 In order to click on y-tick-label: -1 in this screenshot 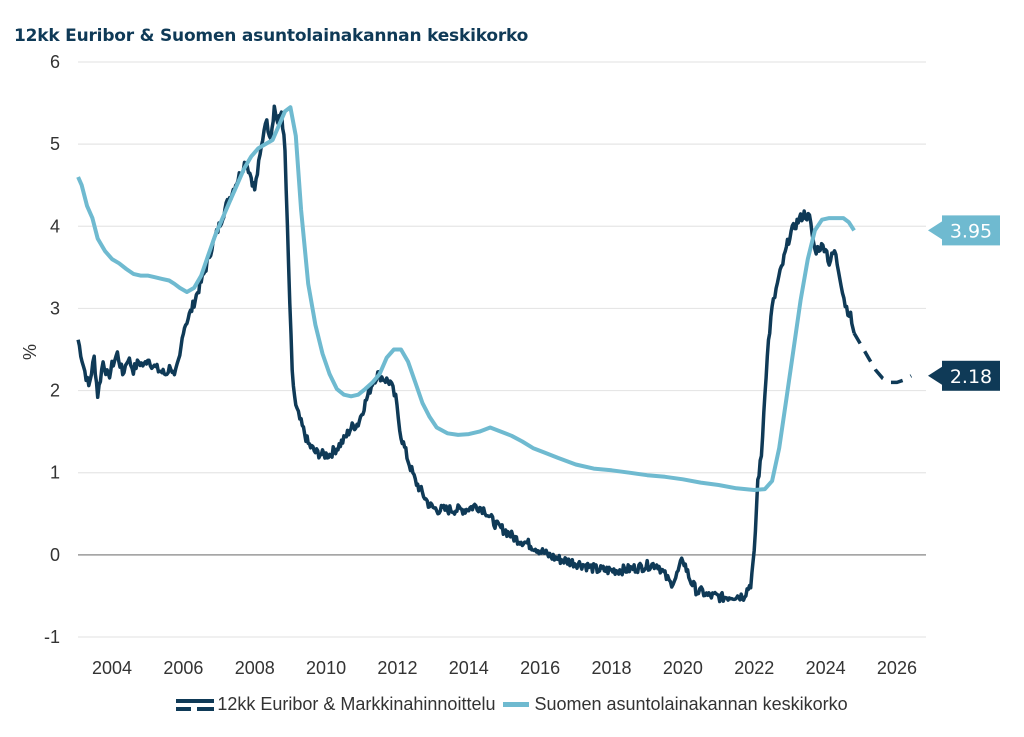, I will do `click(52, 637)`.